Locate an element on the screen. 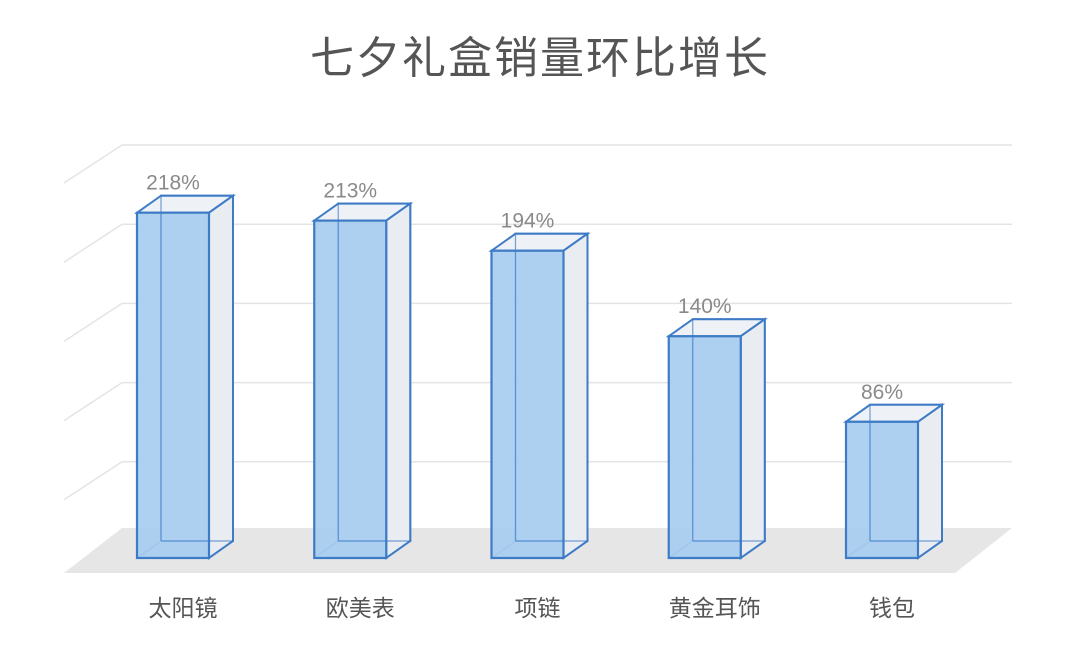 This screenshot has width=1080, height=646. category-label: 太阳镜 is located at coordinates (183, 609).